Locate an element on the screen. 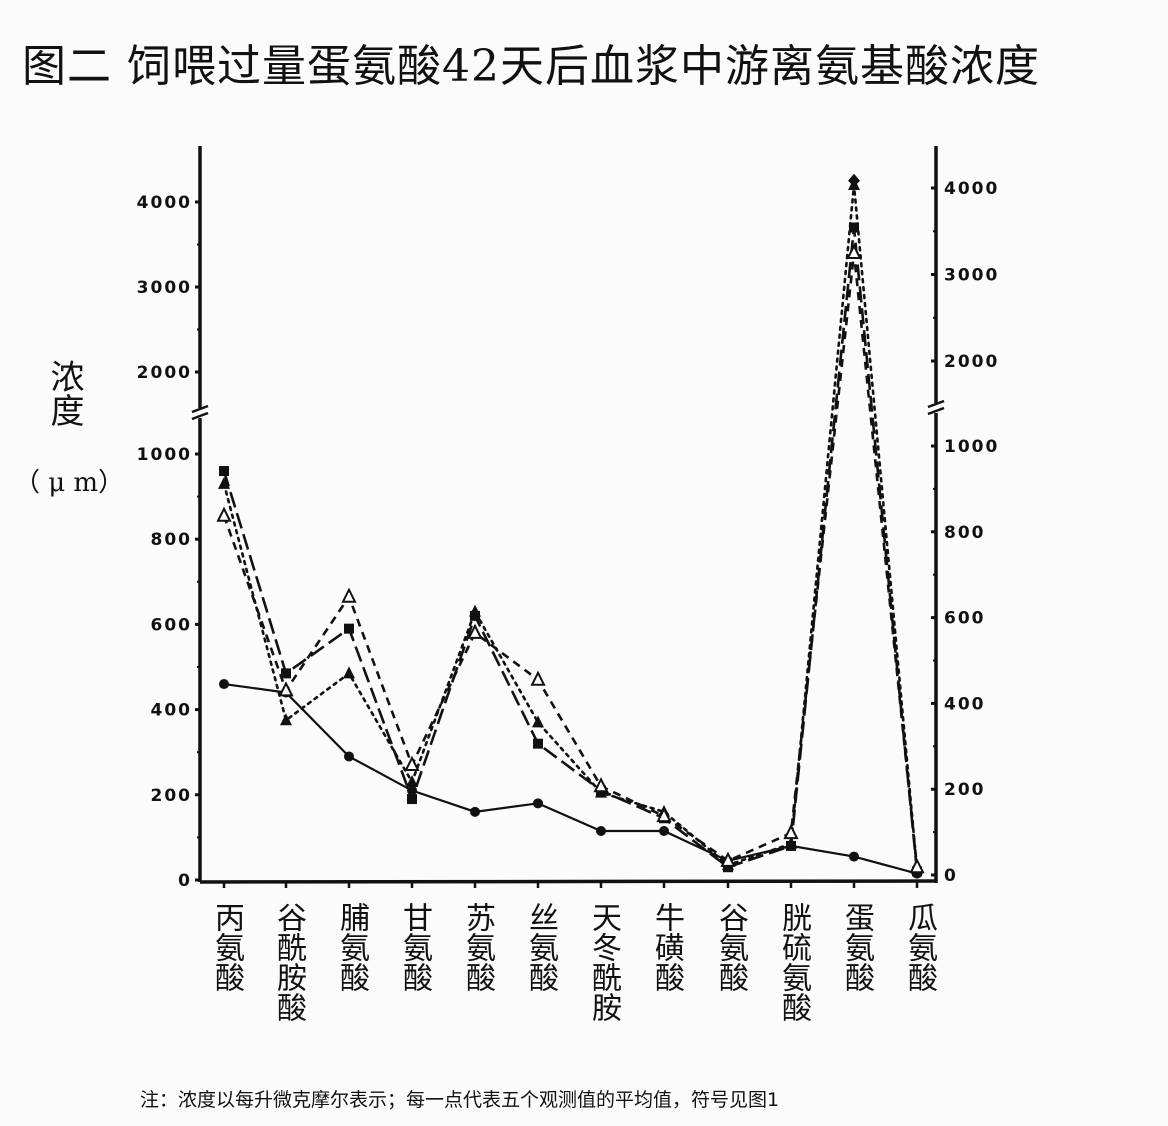  x-category-label: 甘氨酸 is located at coordinates (414, 947).